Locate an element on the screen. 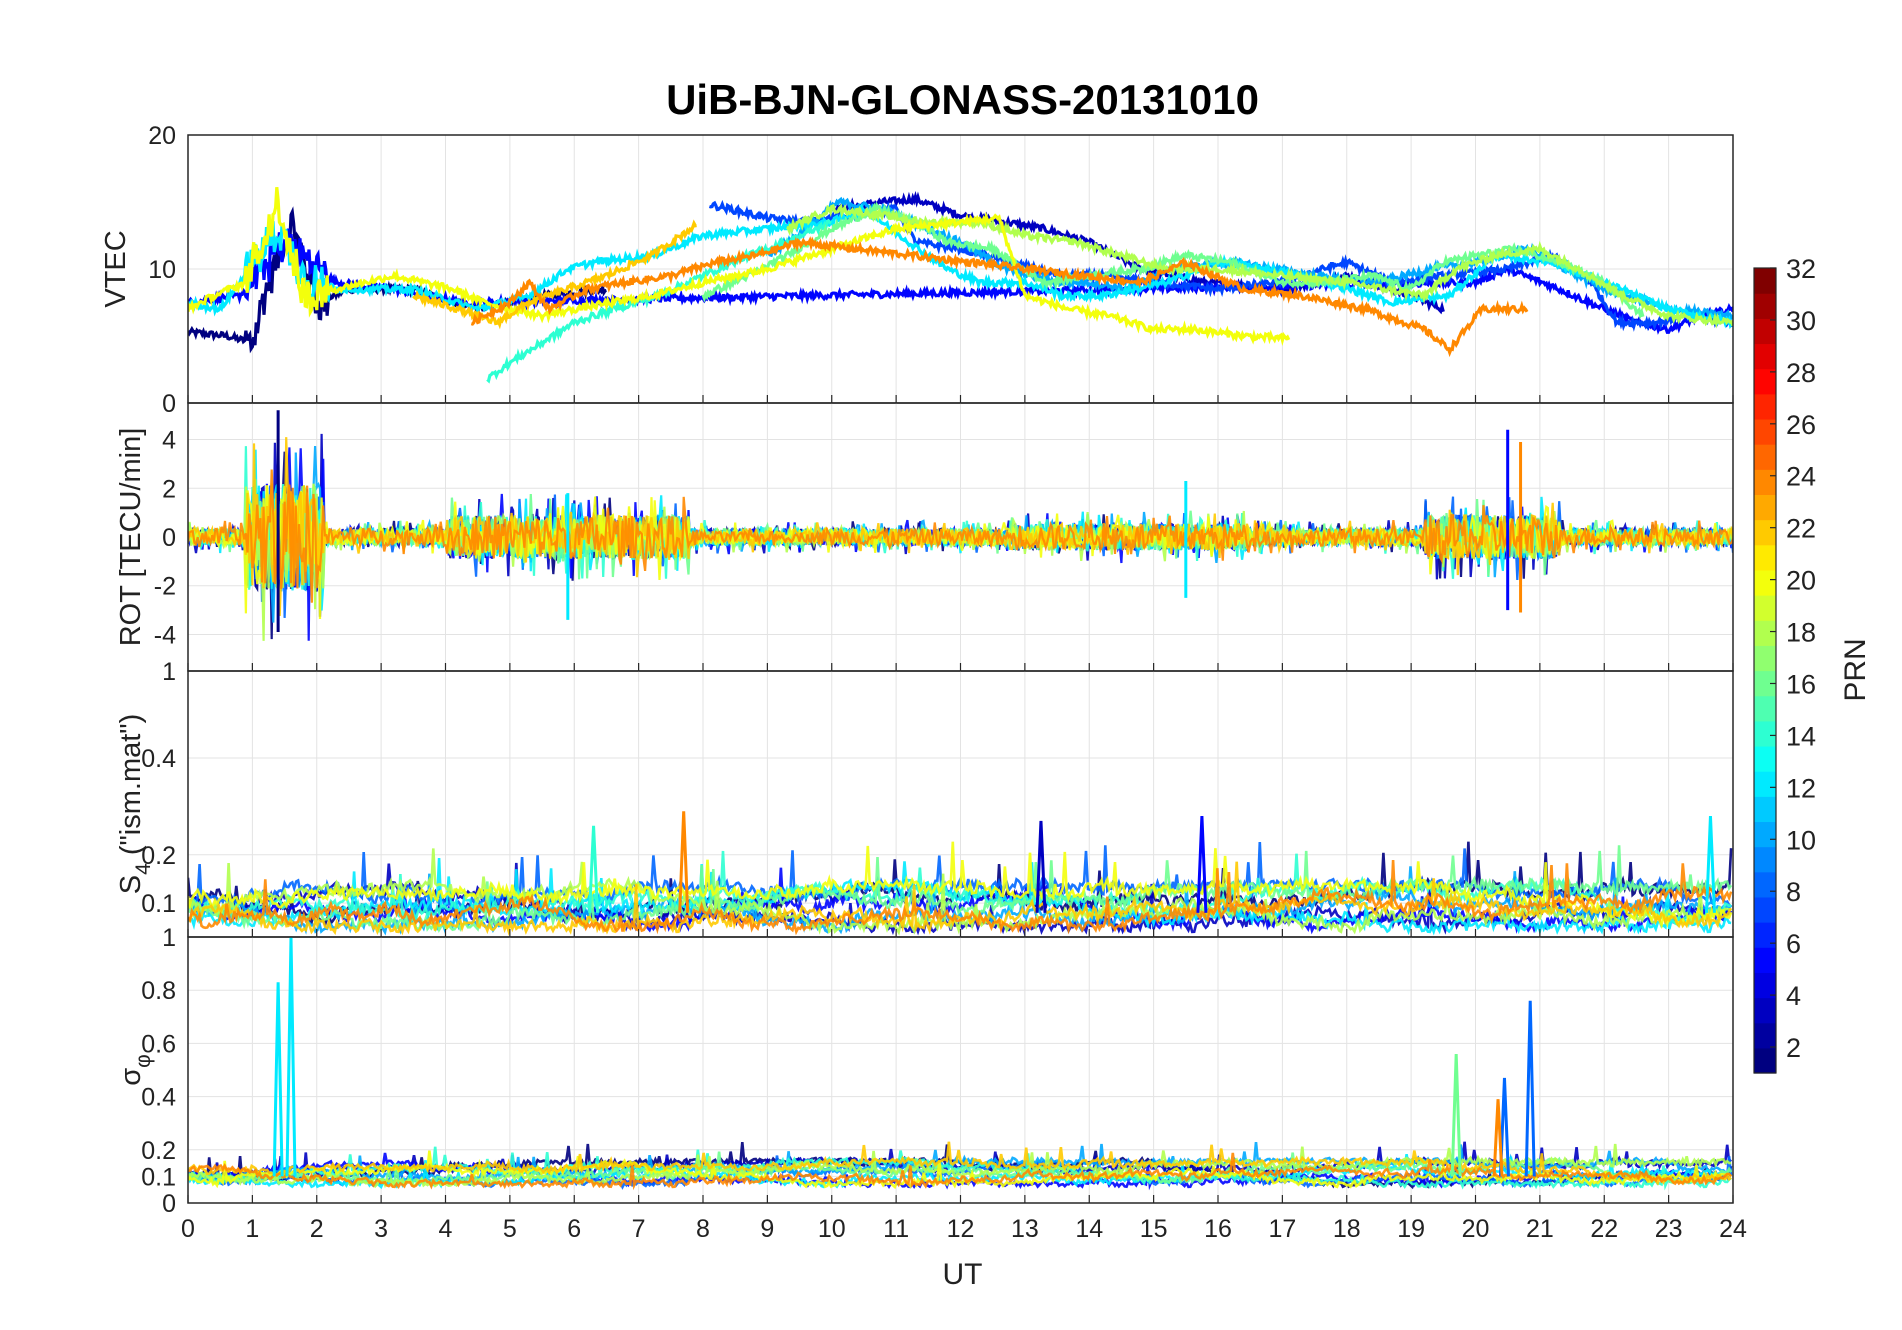 This screenshot has width=1902, height=1330. colorbar-frame is located at coordinates (1765, 670).